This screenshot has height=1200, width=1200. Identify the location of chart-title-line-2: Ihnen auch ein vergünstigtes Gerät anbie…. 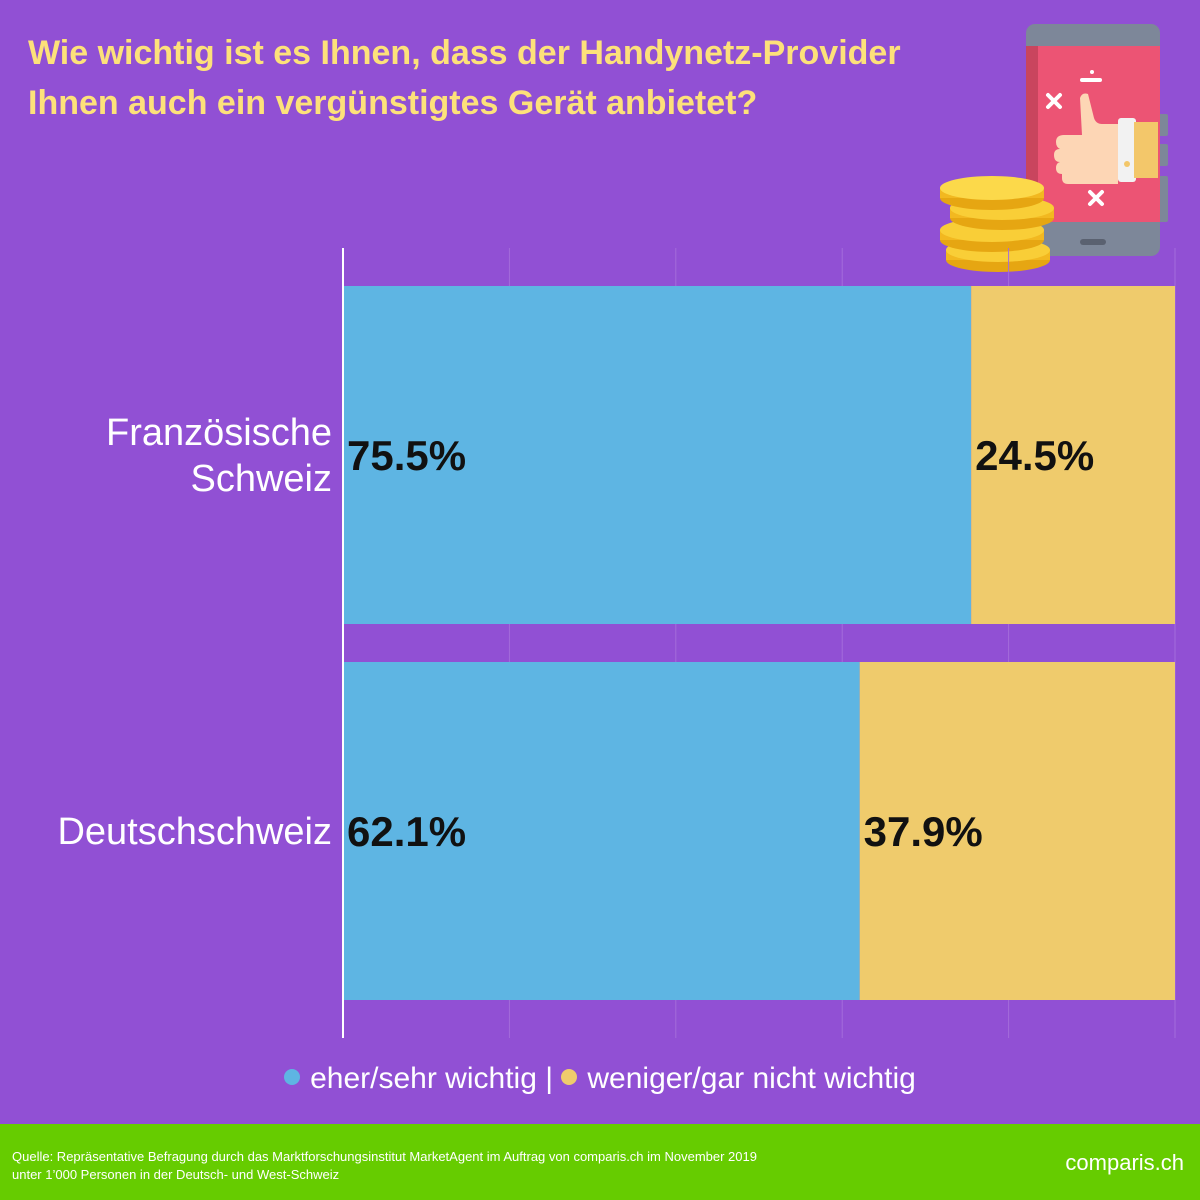
(393, 103).